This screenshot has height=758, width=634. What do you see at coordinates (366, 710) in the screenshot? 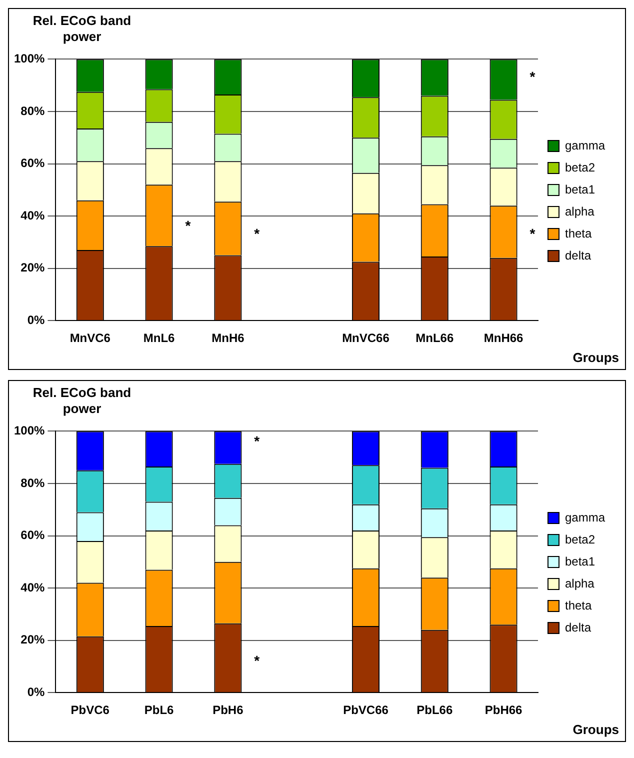
I see `x-tick-label: PbVC66` at bounding box center [366, 710].